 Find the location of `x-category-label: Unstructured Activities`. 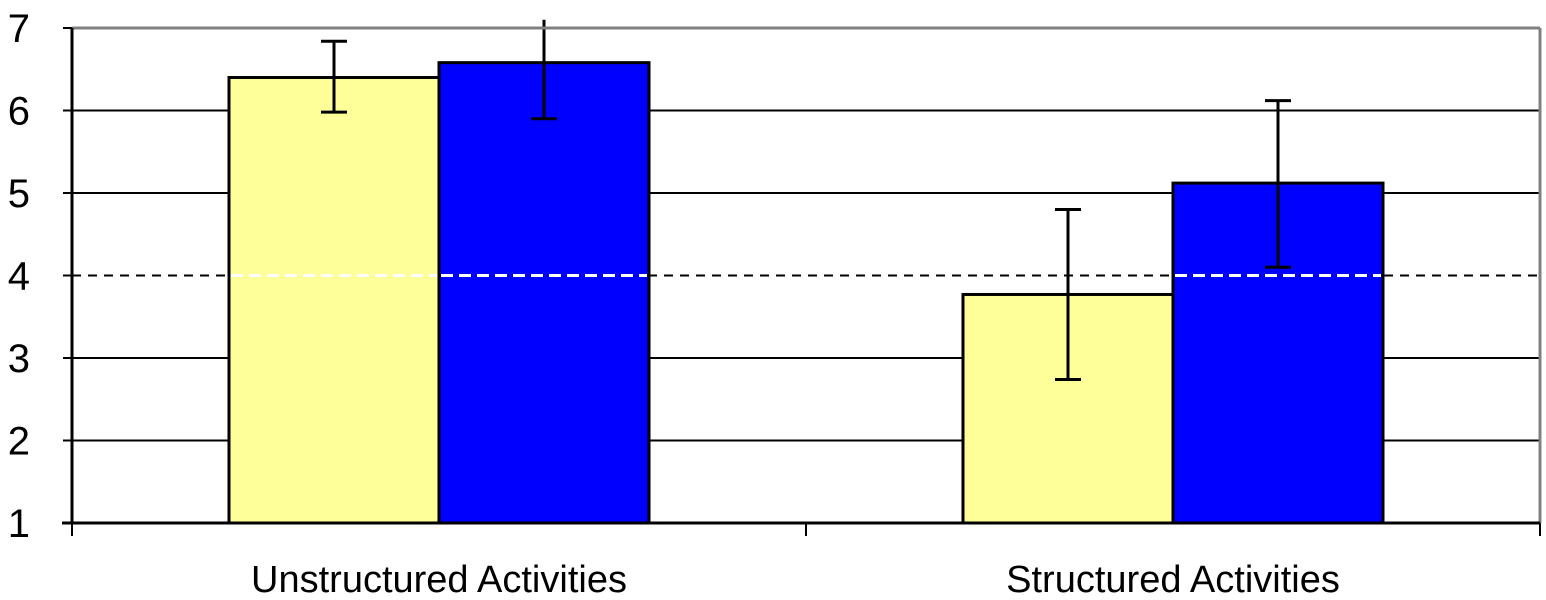

x-category-label: Unstructured Activities is located at coordinates (439, 579).